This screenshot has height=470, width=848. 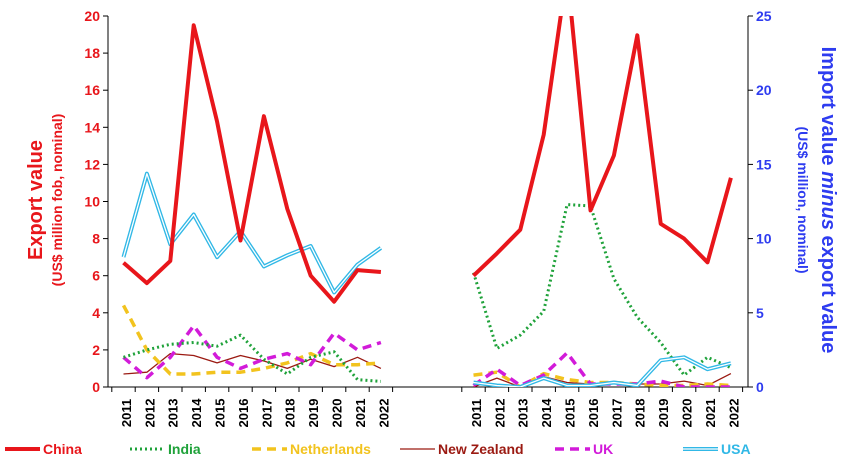 I want to click on right-tick-label: 10, so click(x=764, y=239).